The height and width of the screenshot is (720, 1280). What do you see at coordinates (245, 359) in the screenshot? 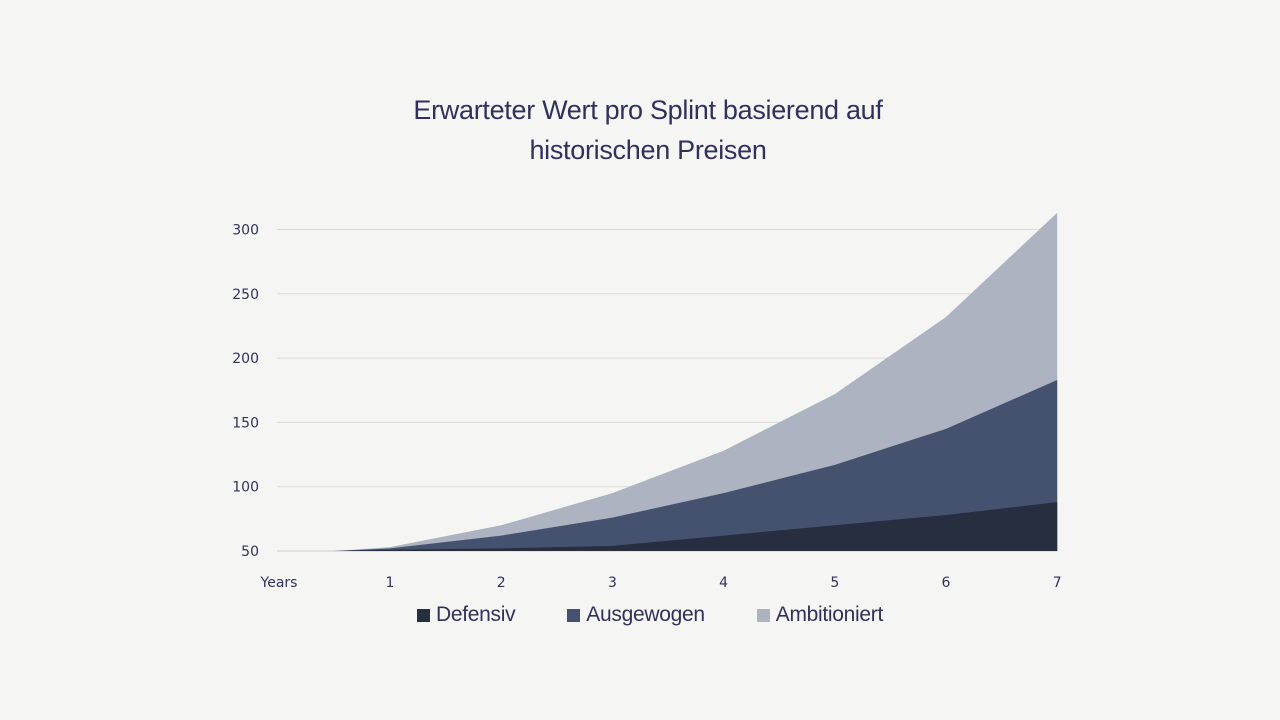
I see `y-tick-label: 200` at bounding box center [245, 359].